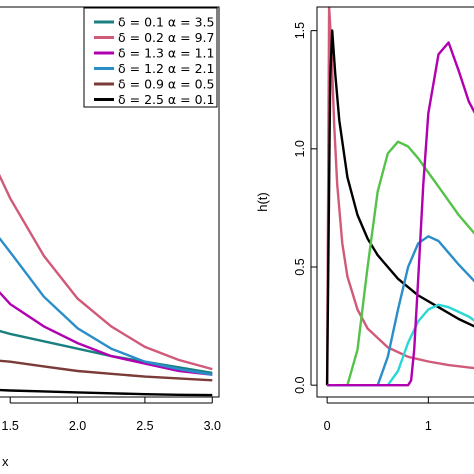  What do you see at coordinates (166, 68) in the screenshot?
I see `legend-entry-4: δ = 1.2 α = 2.1` at bounding box center [166, 68].